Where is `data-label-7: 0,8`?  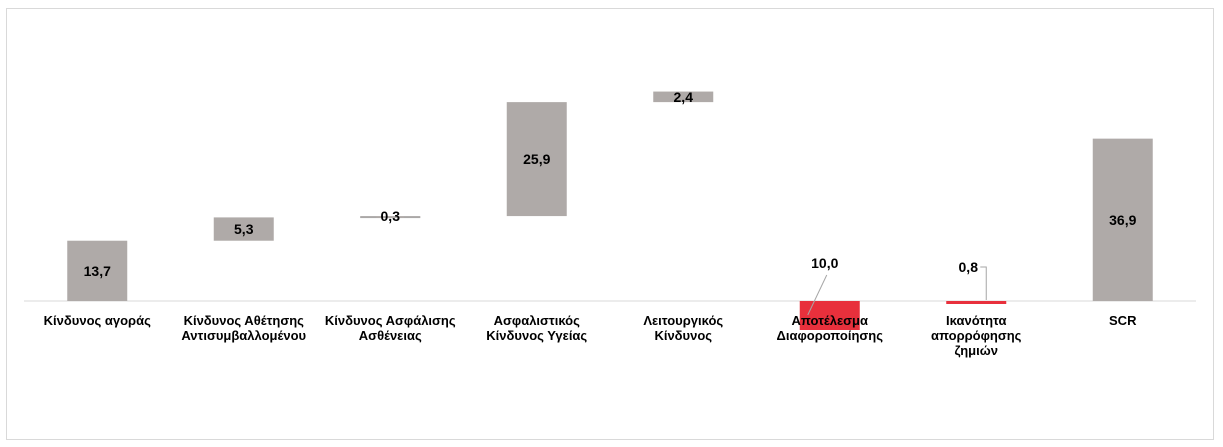 data-label-7: 0,8 is located at coordinates (969, 267).